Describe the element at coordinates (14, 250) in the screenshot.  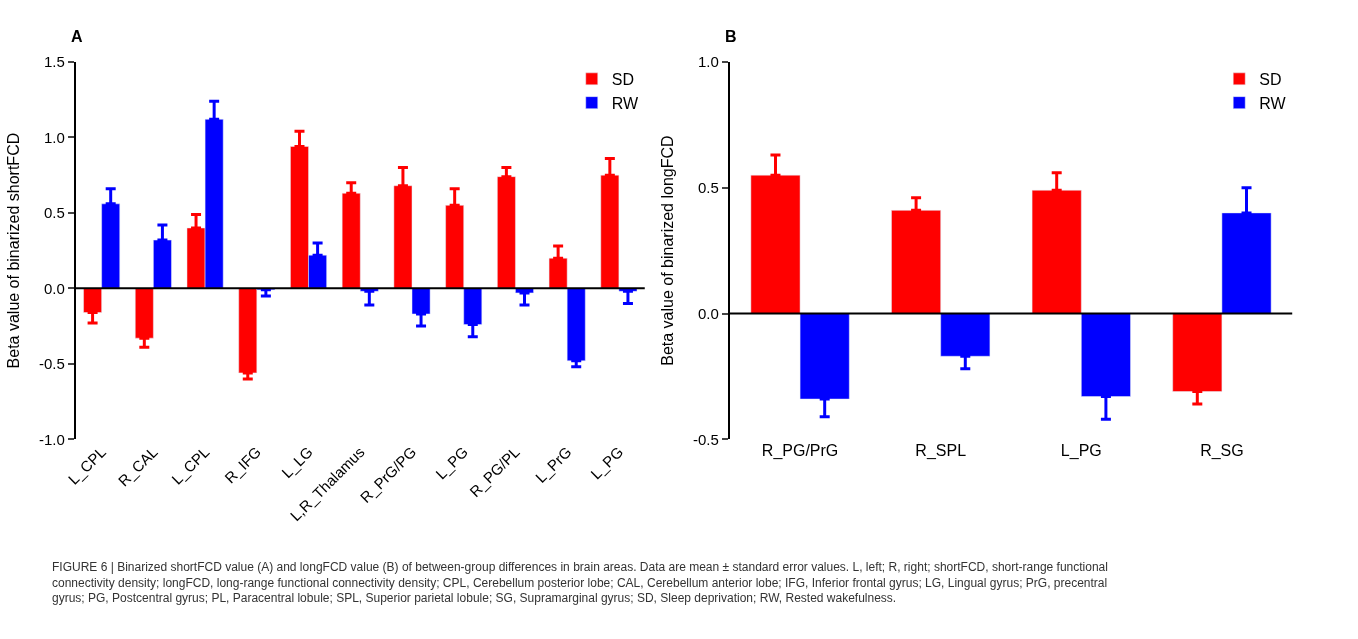
I see `y-axis-title: Beta value of binarized shortFCD` at that location.